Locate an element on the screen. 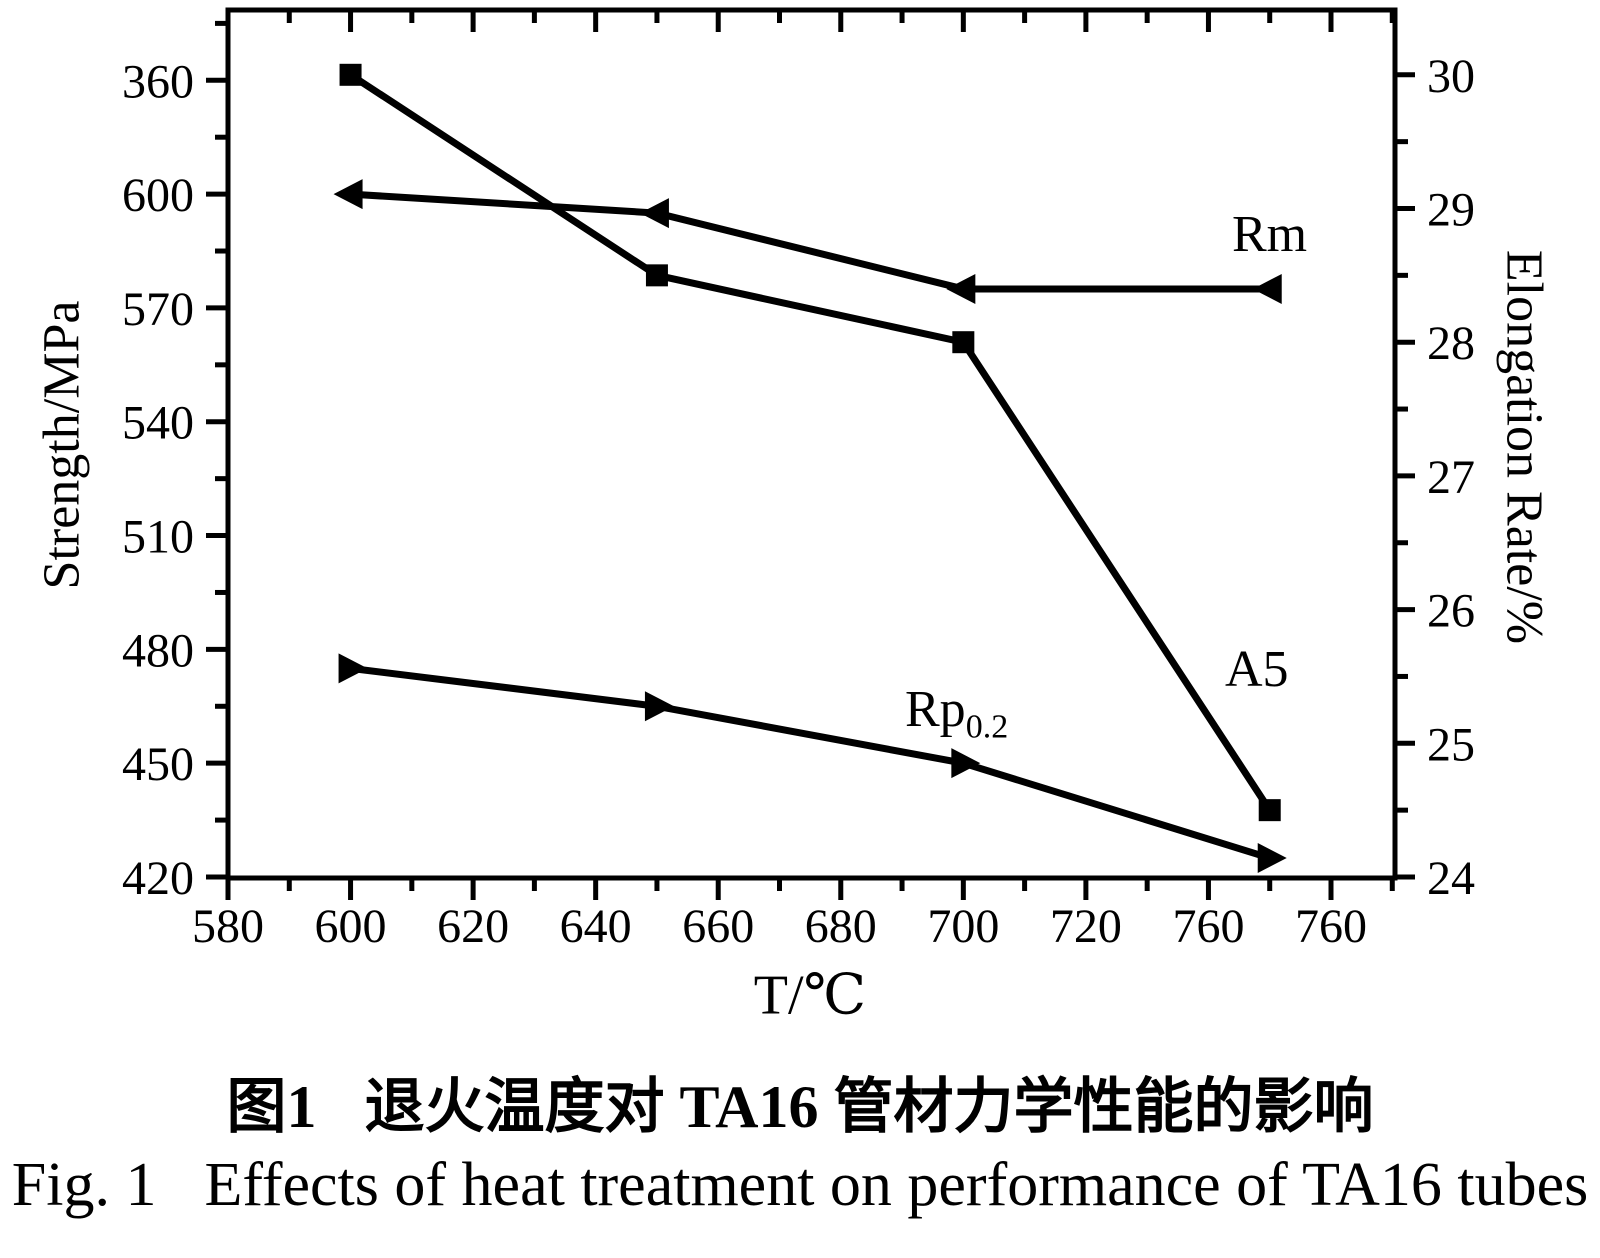 This screenshot has height=1258, width=1600. x-axis-tick-label: 660 is located at coordinates (718, 926).